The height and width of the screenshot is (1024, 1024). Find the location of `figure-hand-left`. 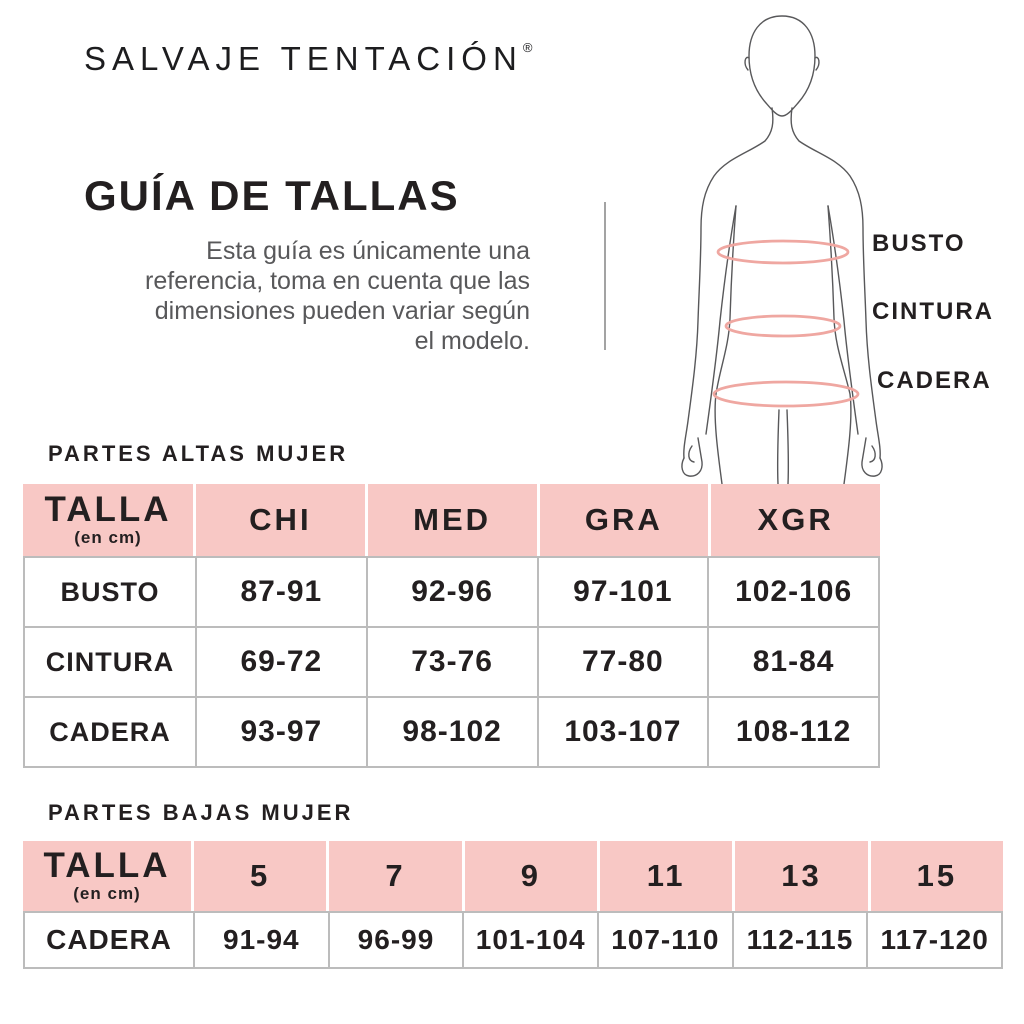

figure-hand-left is located at coordinates (692, 457).